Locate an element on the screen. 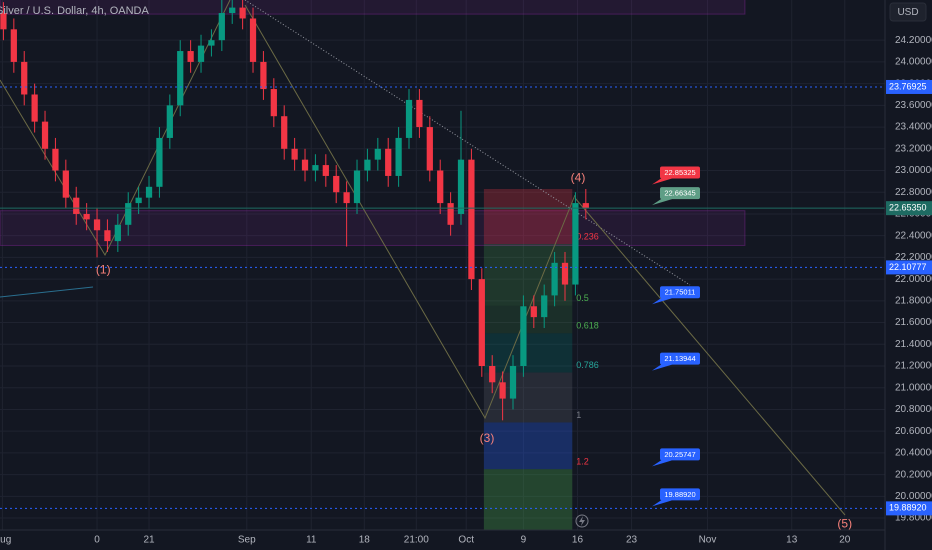  y-tick-label: 21.80000 is located at coordinates (913, 300).